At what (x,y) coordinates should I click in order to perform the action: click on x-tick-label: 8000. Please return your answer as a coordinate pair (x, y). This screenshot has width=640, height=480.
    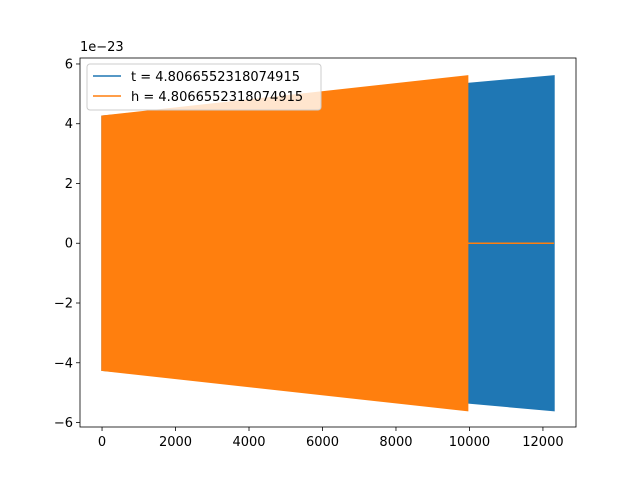
    Looking at the image, I should click on (395, 442).